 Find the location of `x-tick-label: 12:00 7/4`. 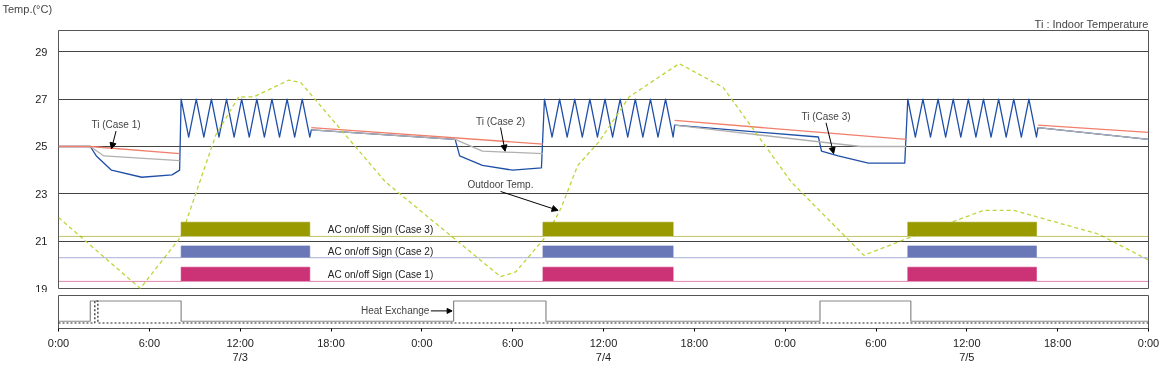

x-tick-label: 12:00 7/4 is located at coordinates (603, 349).